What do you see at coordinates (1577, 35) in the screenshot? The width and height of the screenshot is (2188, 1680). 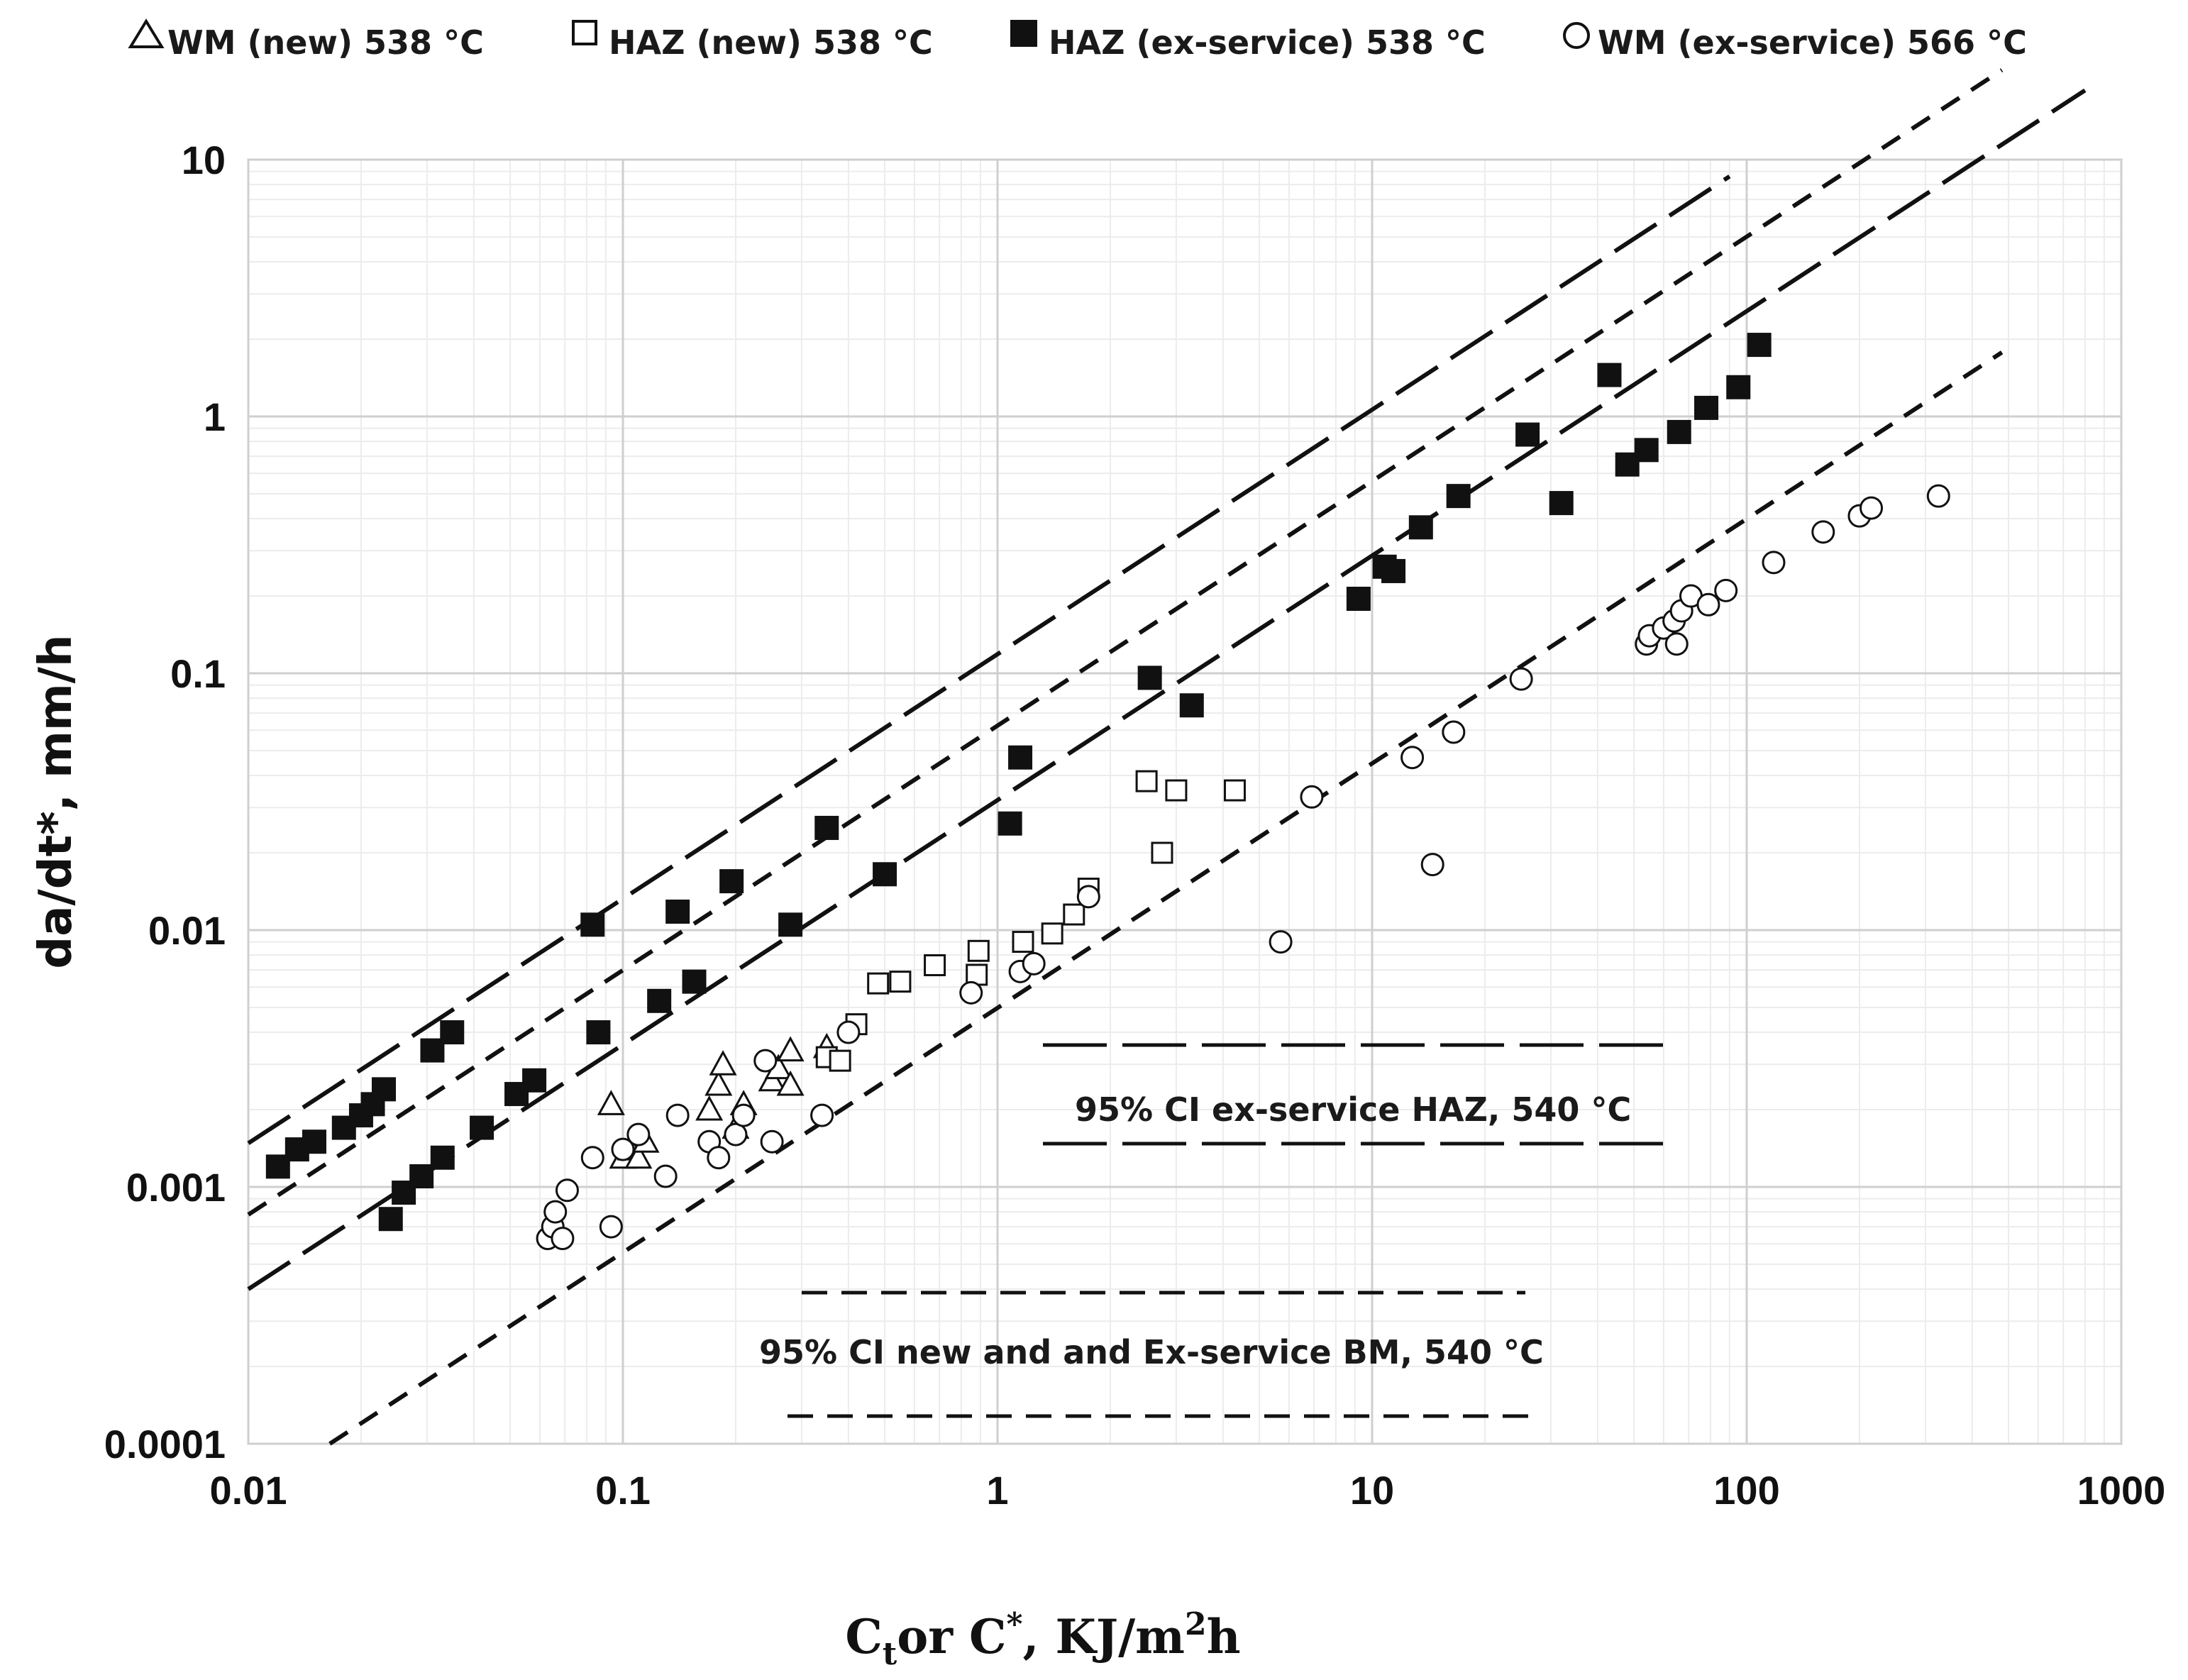 I see `circle-open-icon` at bounding box center [1577, 35].